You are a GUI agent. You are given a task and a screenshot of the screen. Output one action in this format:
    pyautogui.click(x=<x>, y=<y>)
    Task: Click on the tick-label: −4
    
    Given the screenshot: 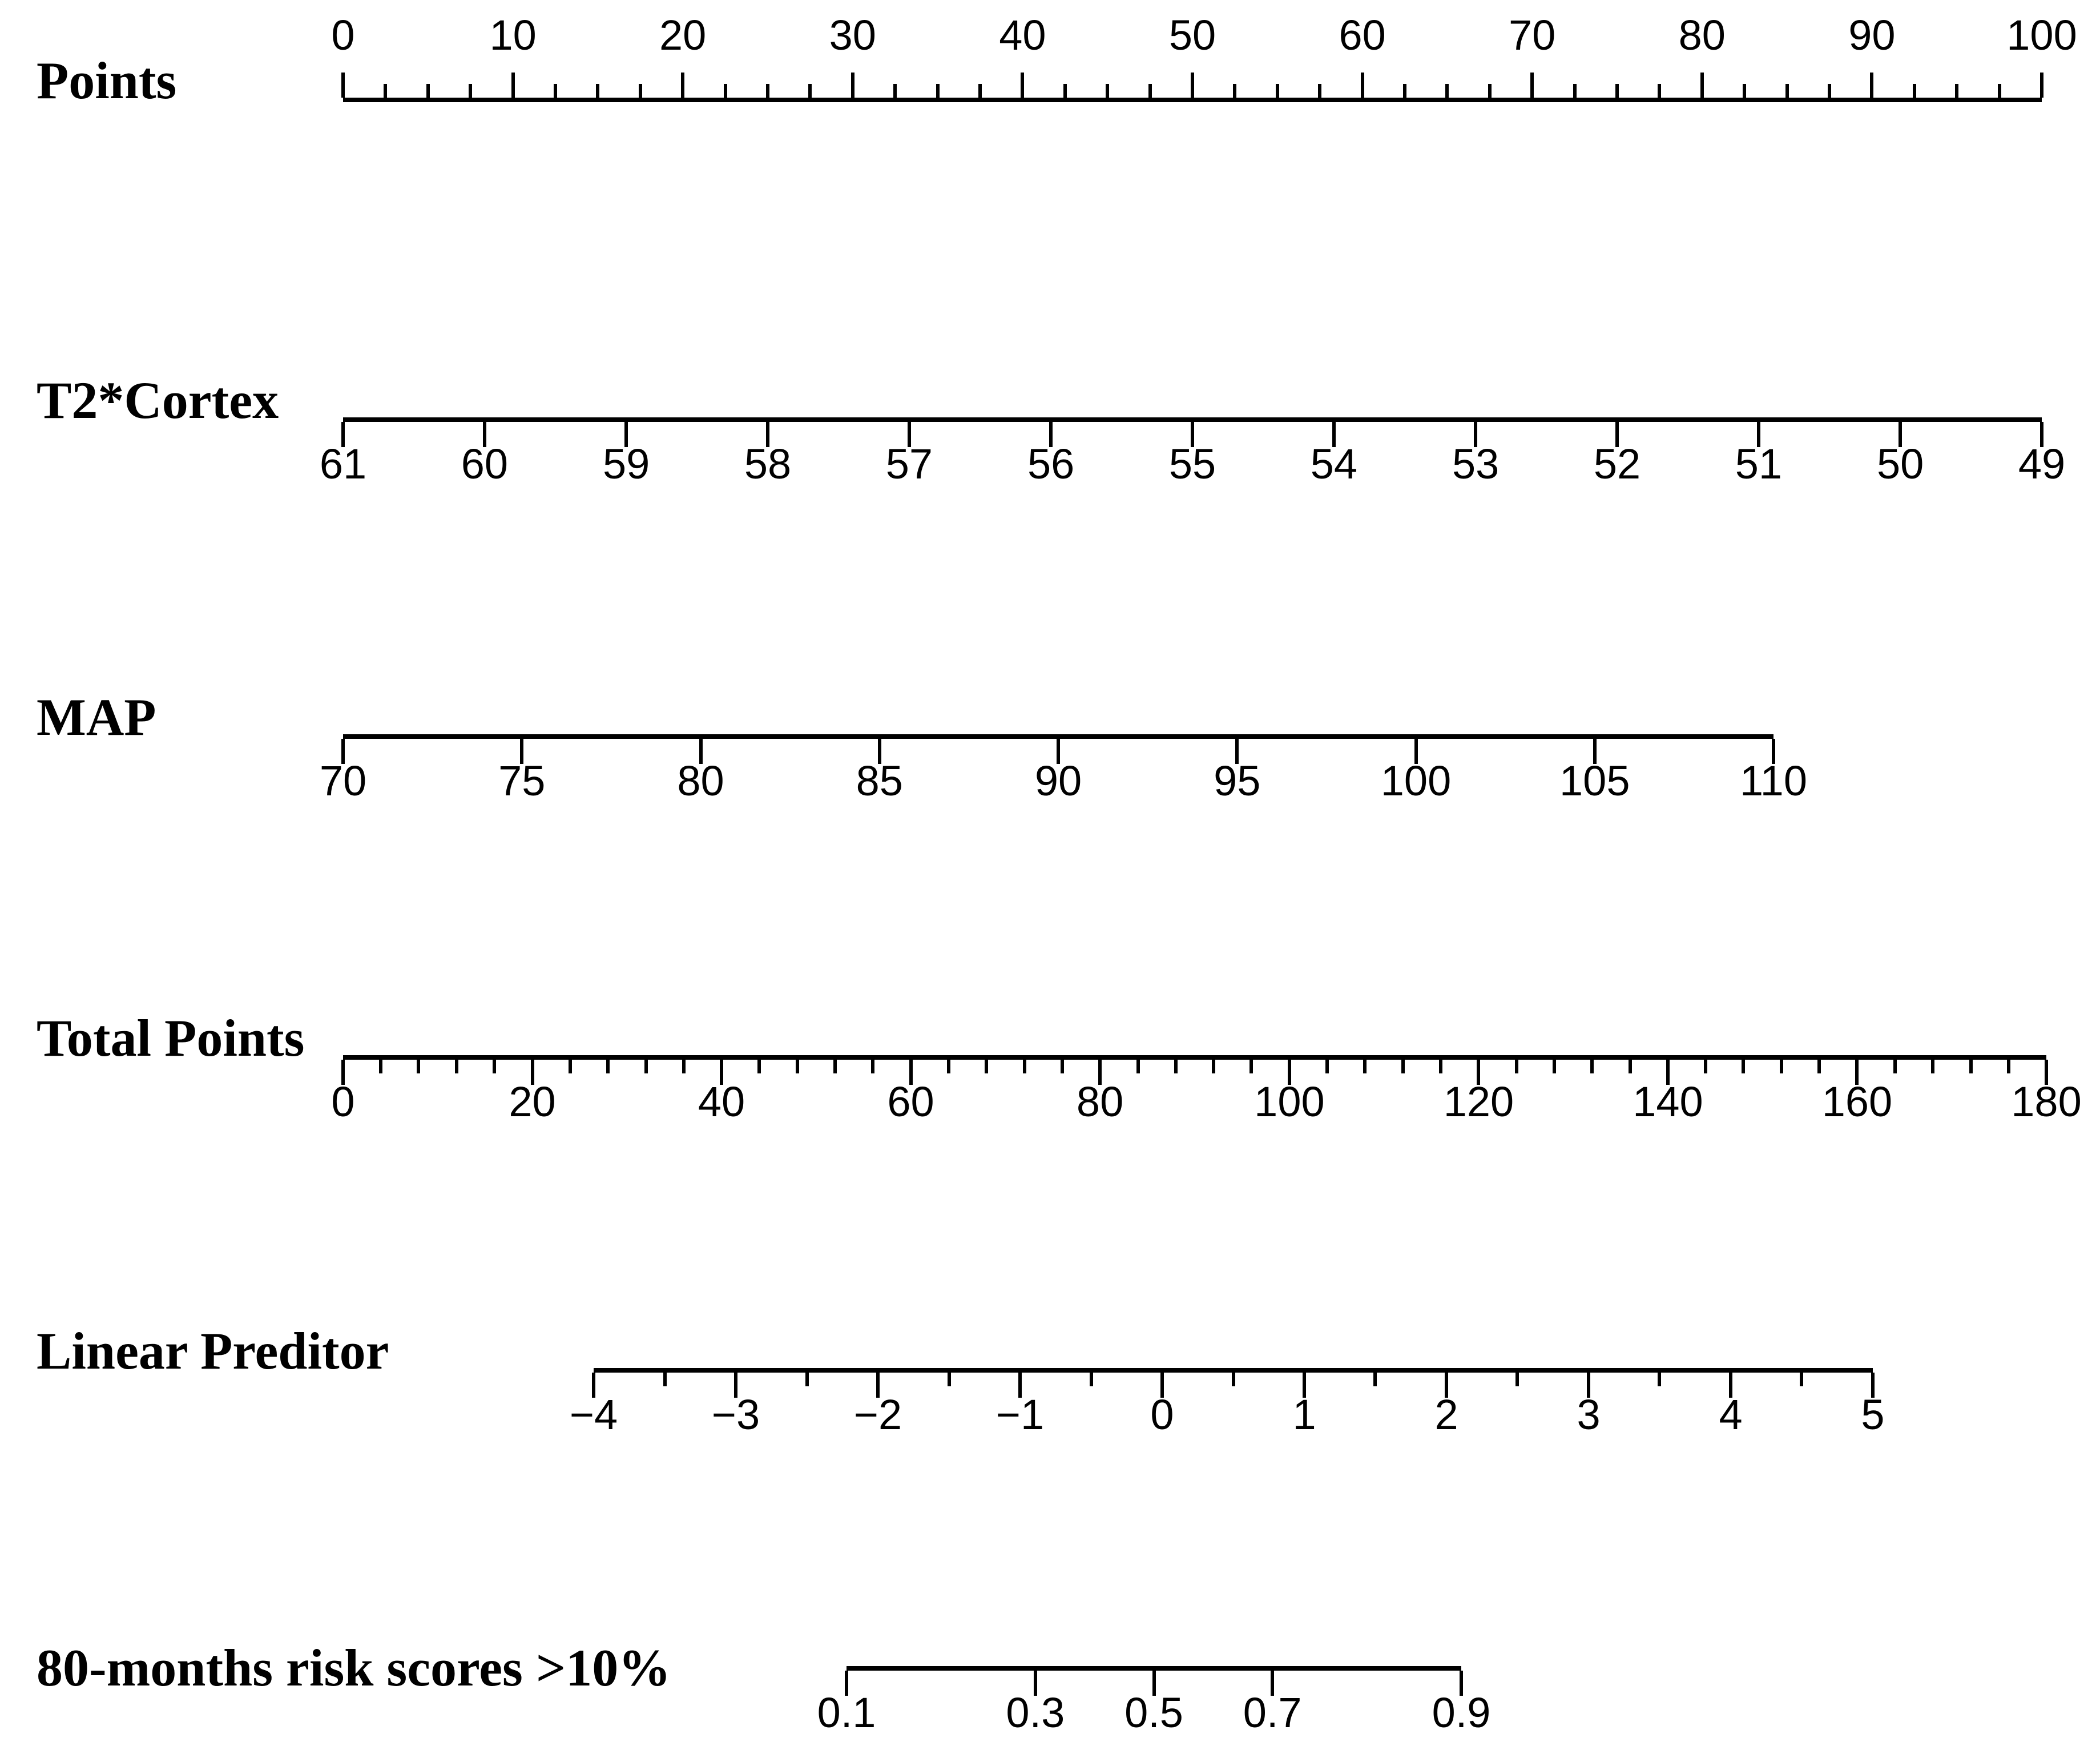 What is the action you would take?
    pyautogui.click(x=593, y=1415)
    